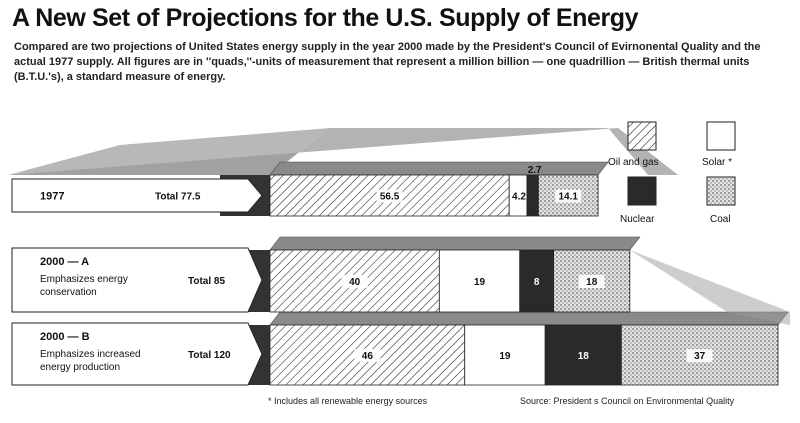 This screenshot has height=423, width=800. I want to click on data-label-nuclear: 18, so click(584, 356).